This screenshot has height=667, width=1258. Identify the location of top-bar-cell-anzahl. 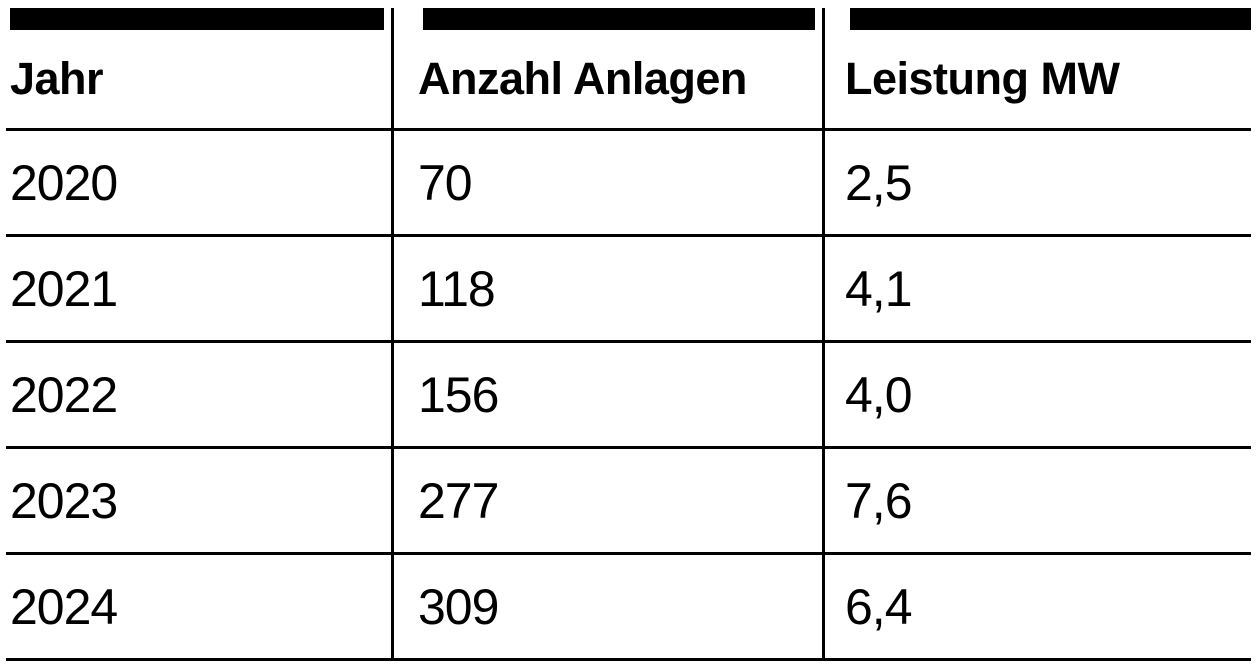
(606, 19).